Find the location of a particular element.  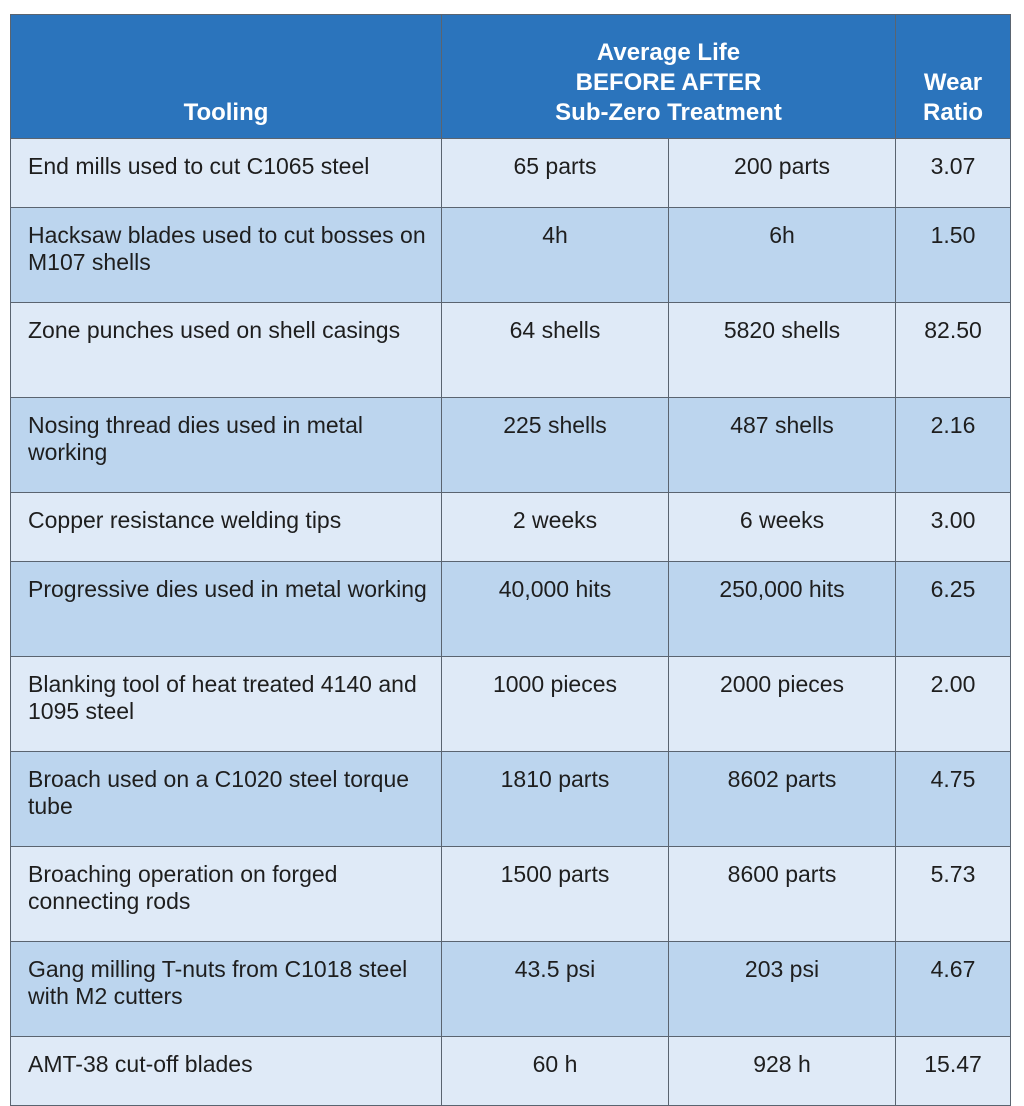

cell-tooling: AMT-38 cut-off blades is located at coordinates (226, 1071).